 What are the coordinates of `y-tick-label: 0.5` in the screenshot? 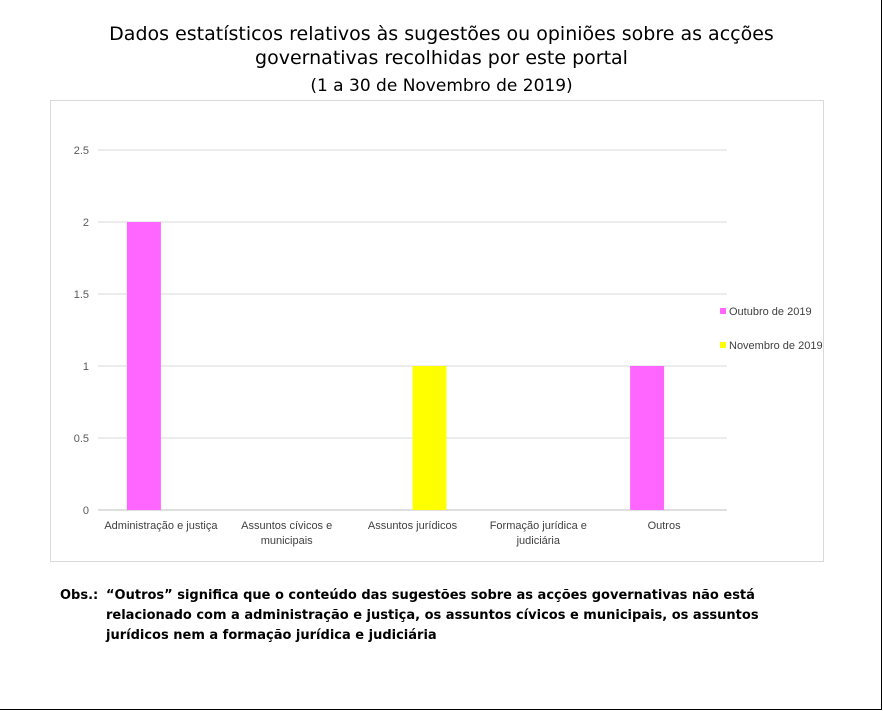 It's located at (81, 439).